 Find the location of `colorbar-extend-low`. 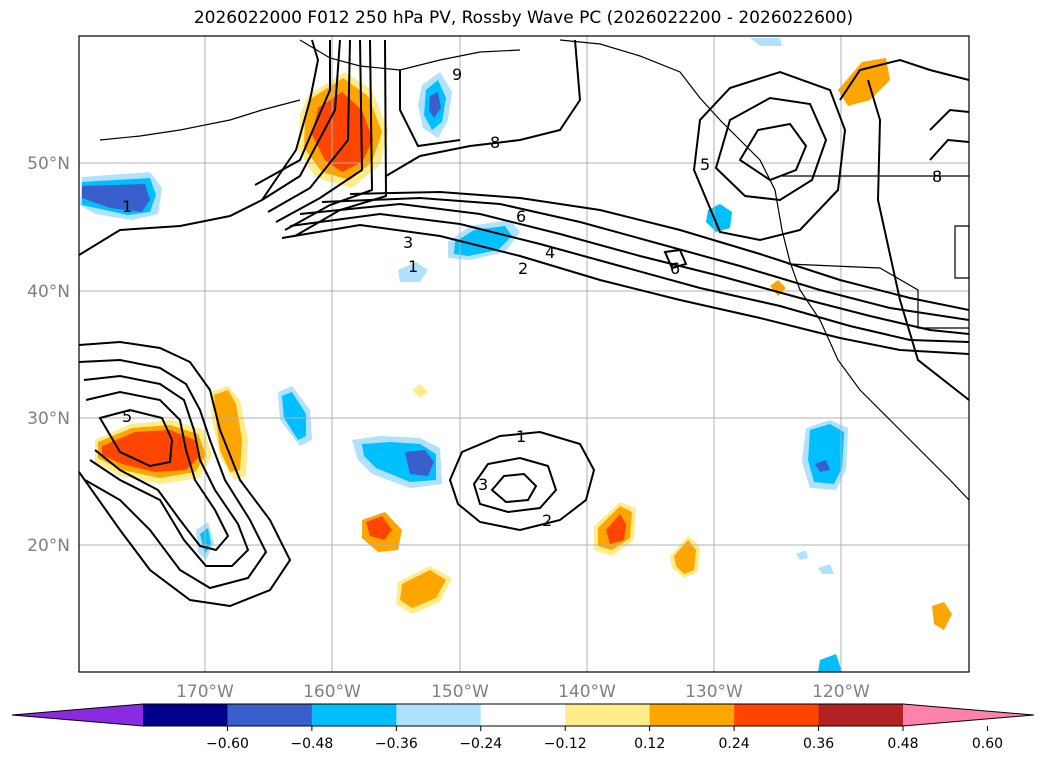

colorbar-extend-low is located at coordinates (77, 715).